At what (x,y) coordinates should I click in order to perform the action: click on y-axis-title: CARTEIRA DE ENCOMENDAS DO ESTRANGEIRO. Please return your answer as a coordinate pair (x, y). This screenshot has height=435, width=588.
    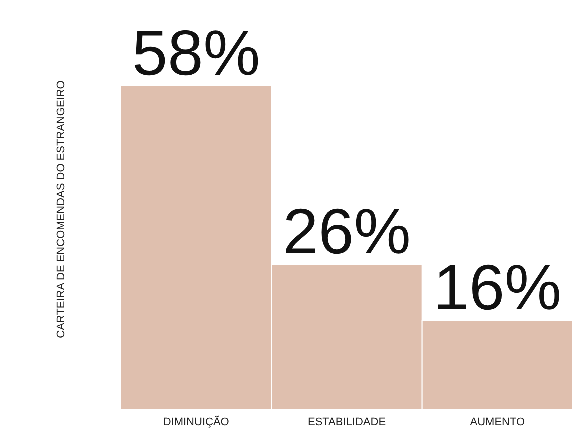
    Looking at the image, I should click on (62, 209).